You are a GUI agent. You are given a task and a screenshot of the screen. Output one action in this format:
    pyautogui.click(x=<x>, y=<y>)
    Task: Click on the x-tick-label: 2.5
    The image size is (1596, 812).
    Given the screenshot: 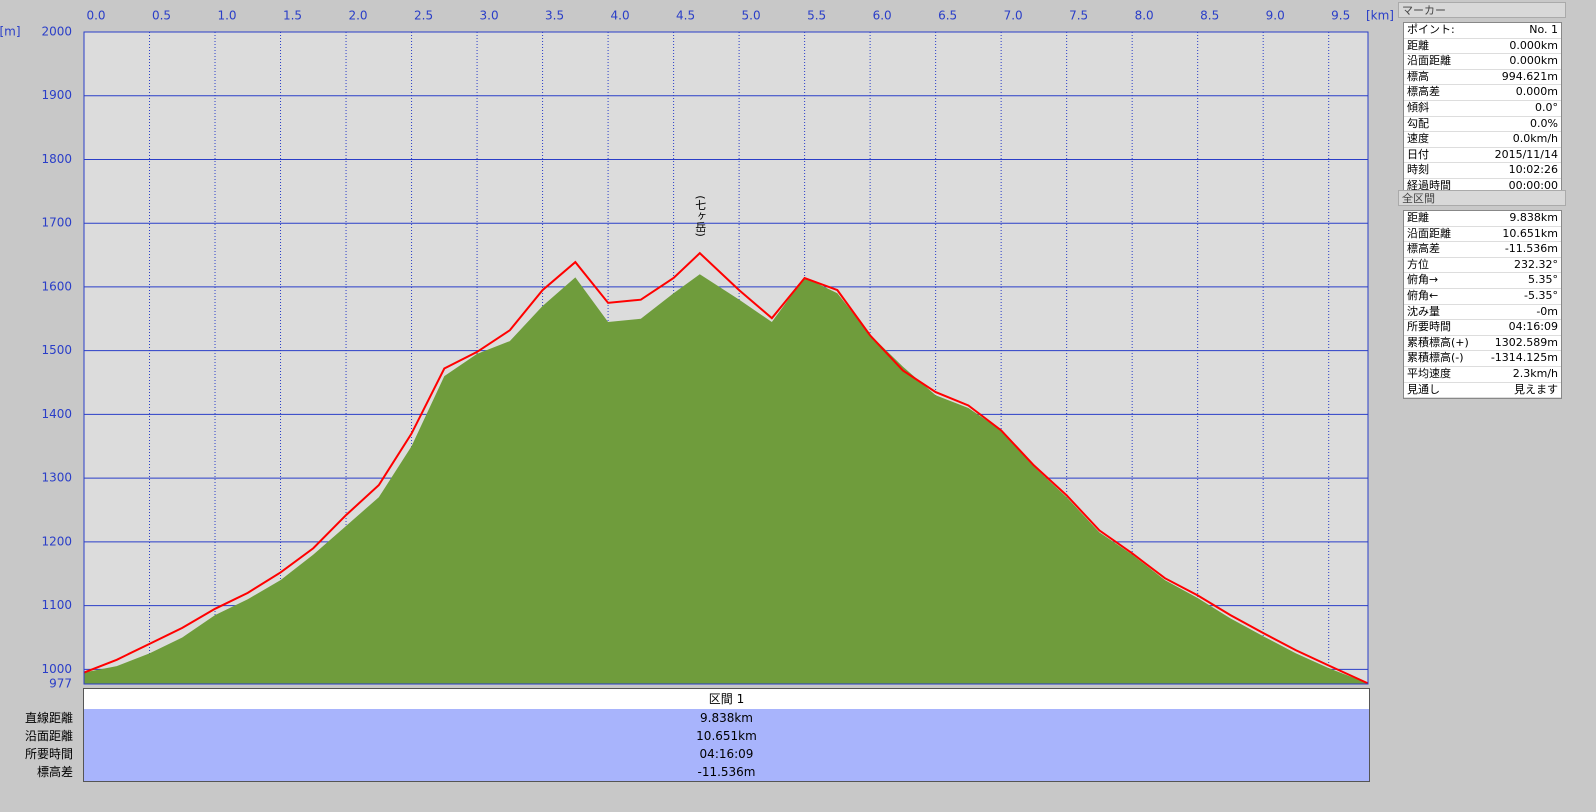 What is the action you would take?
    pyautogui.click(x=423, y=16)
    